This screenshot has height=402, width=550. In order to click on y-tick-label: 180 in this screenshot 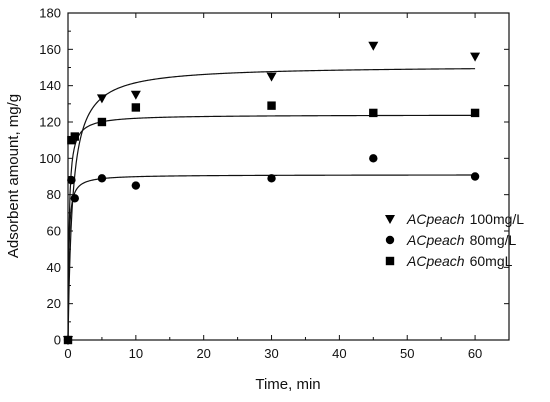, I will do `click(50, 13)`.